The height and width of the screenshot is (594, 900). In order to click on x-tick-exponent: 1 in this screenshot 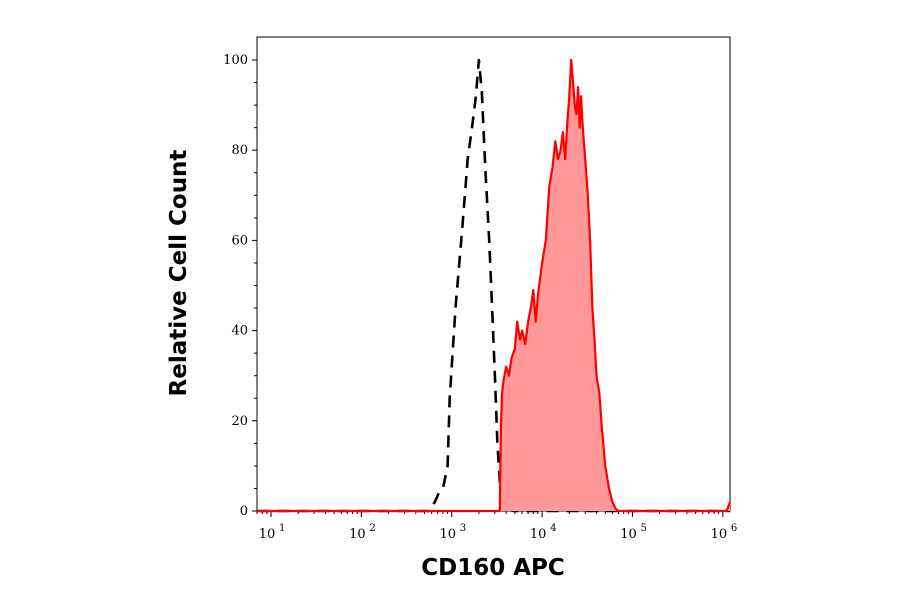, I will do `click(282, 528)`.